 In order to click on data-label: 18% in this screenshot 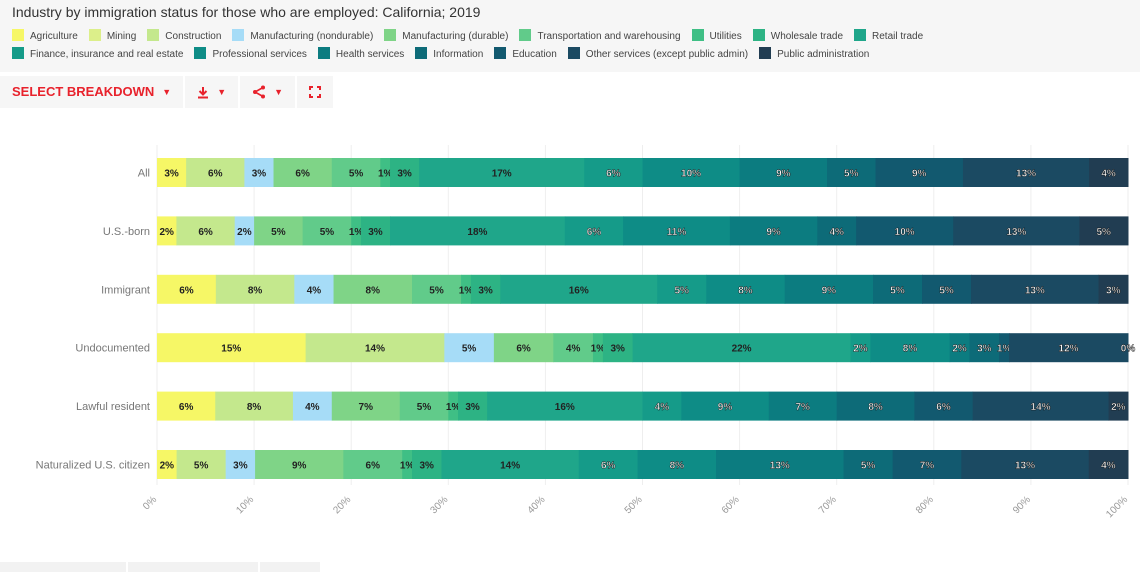, I will do `click(477, 232)`.